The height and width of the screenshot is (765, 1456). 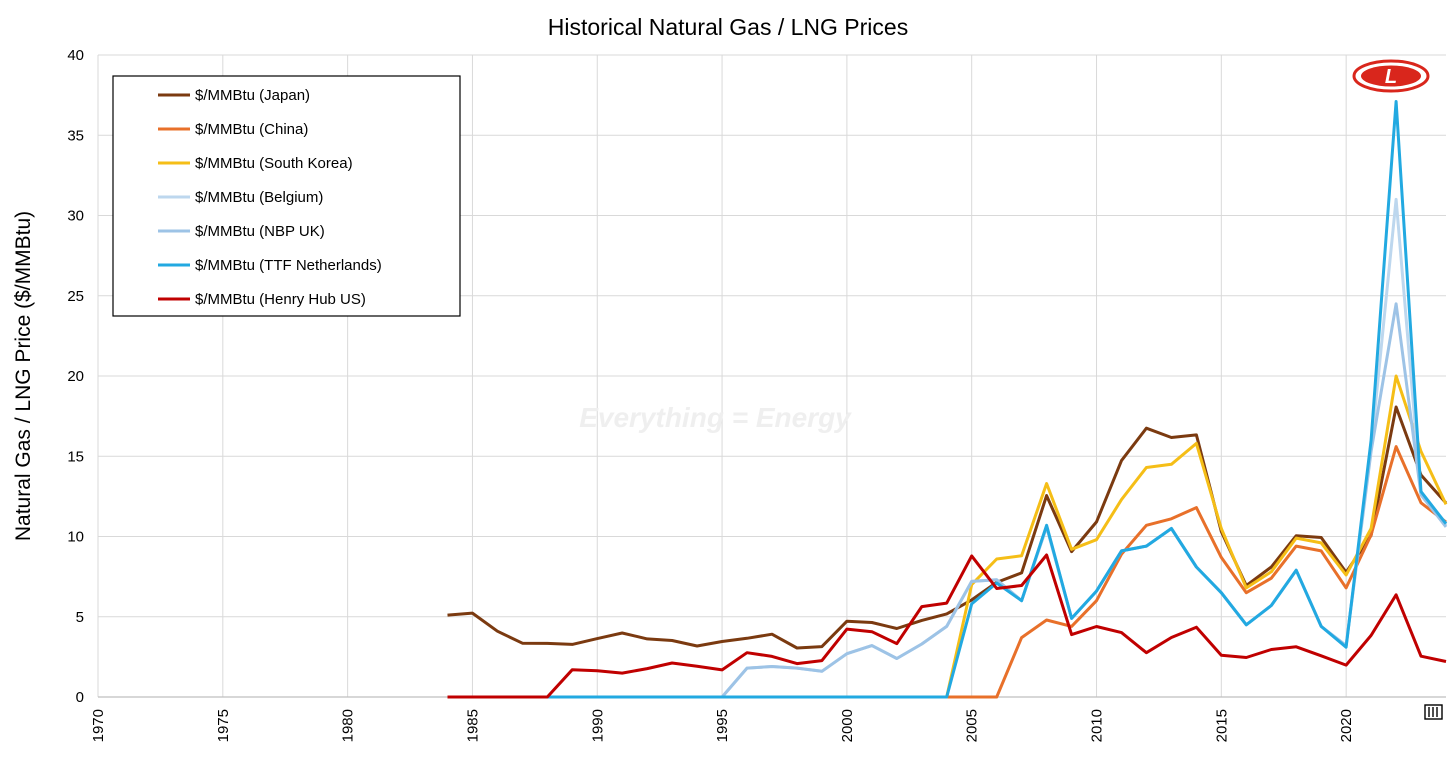 What do you see at coordinates (1221, 725) in the screenshot?
I see `x-tick-label: 2015` at bounding box center [1221, 725].